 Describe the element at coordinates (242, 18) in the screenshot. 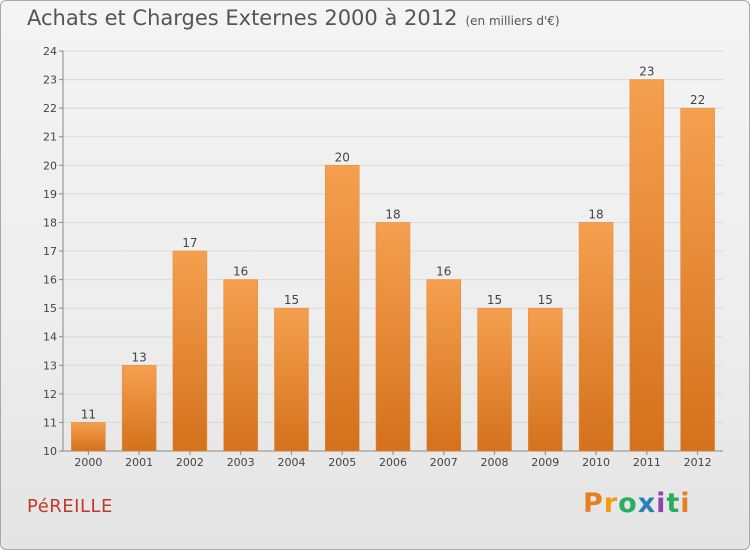

I see `chart-title-text: Achats et Charges Externes 2000 à 2012` at that location.